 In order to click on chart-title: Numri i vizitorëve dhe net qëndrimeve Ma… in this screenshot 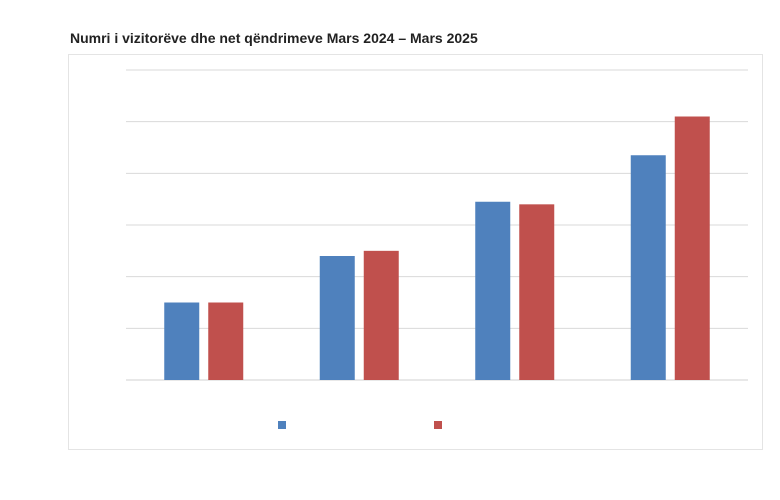, I will do `click(274, 38)`.